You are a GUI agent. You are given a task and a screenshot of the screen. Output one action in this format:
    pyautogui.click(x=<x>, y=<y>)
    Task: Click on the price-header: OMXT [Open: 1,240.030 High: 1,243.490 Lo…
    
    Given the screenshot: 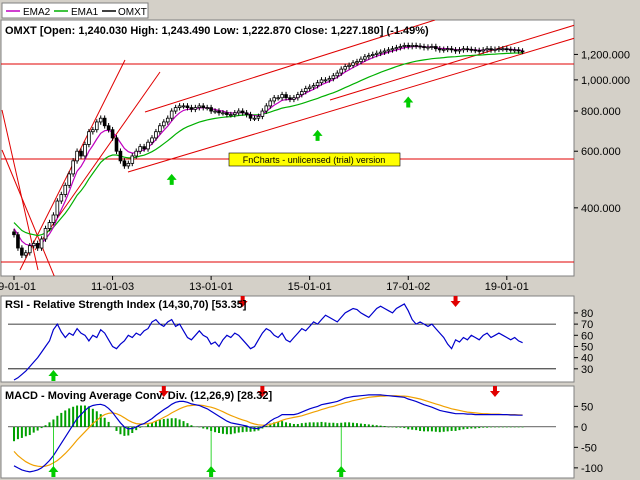 What is the action you would take?
    pyautogui.click(x=217, y=31)
    